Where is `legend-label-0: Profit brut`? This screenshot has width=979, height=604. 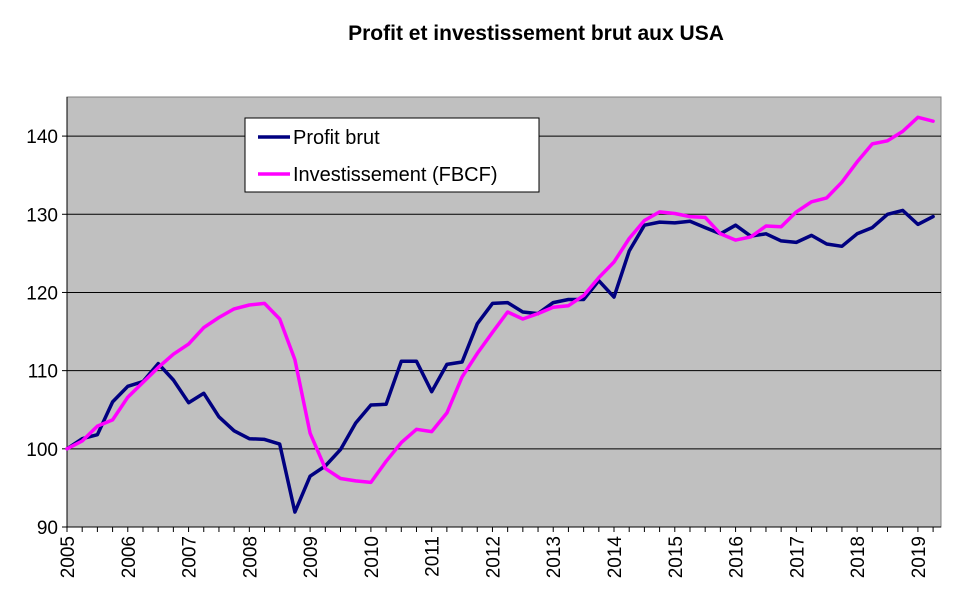
legend-label-0: Profit brut is located at coordinates (336, 138).